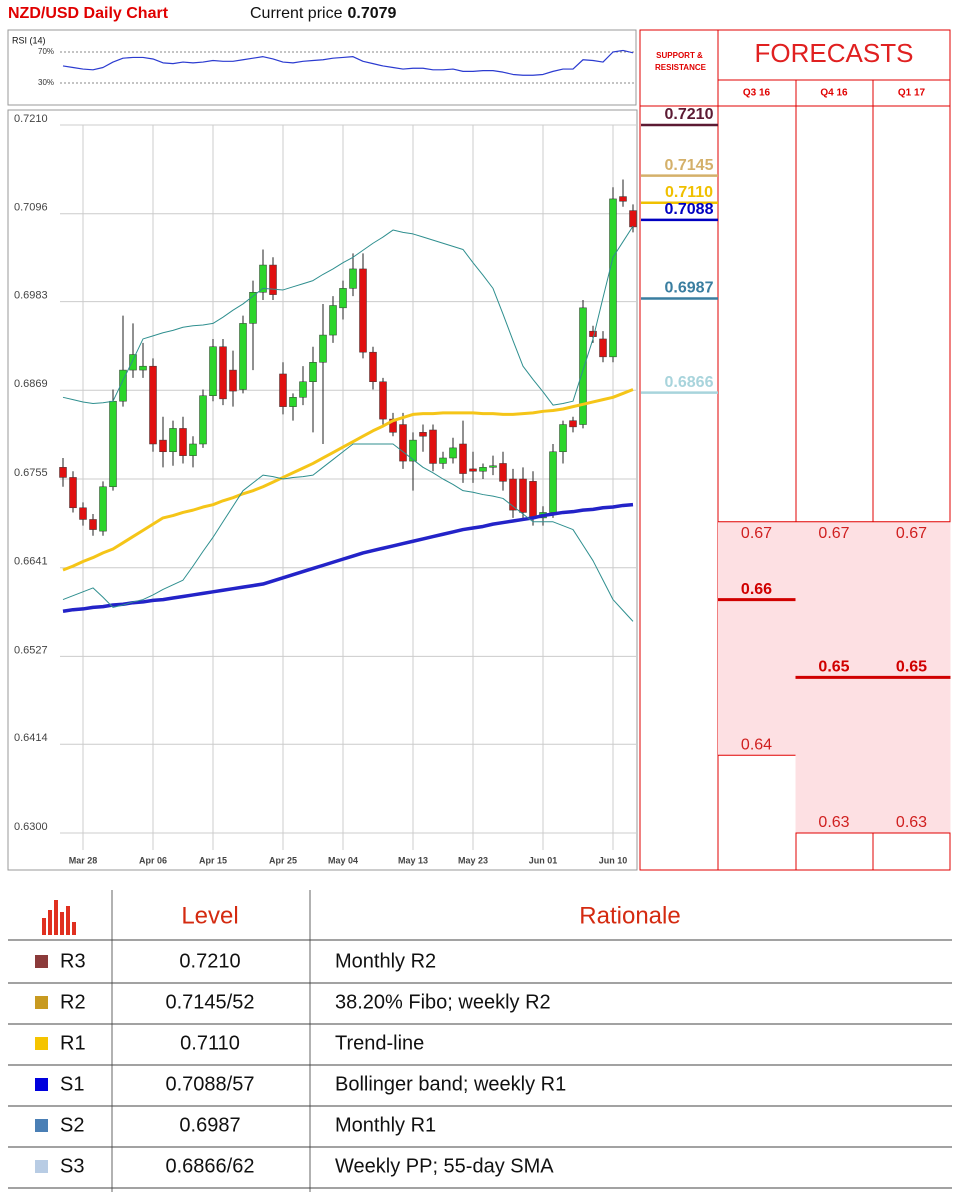  I want to click on x-tick-label: Apr 25, so click(283, 860).